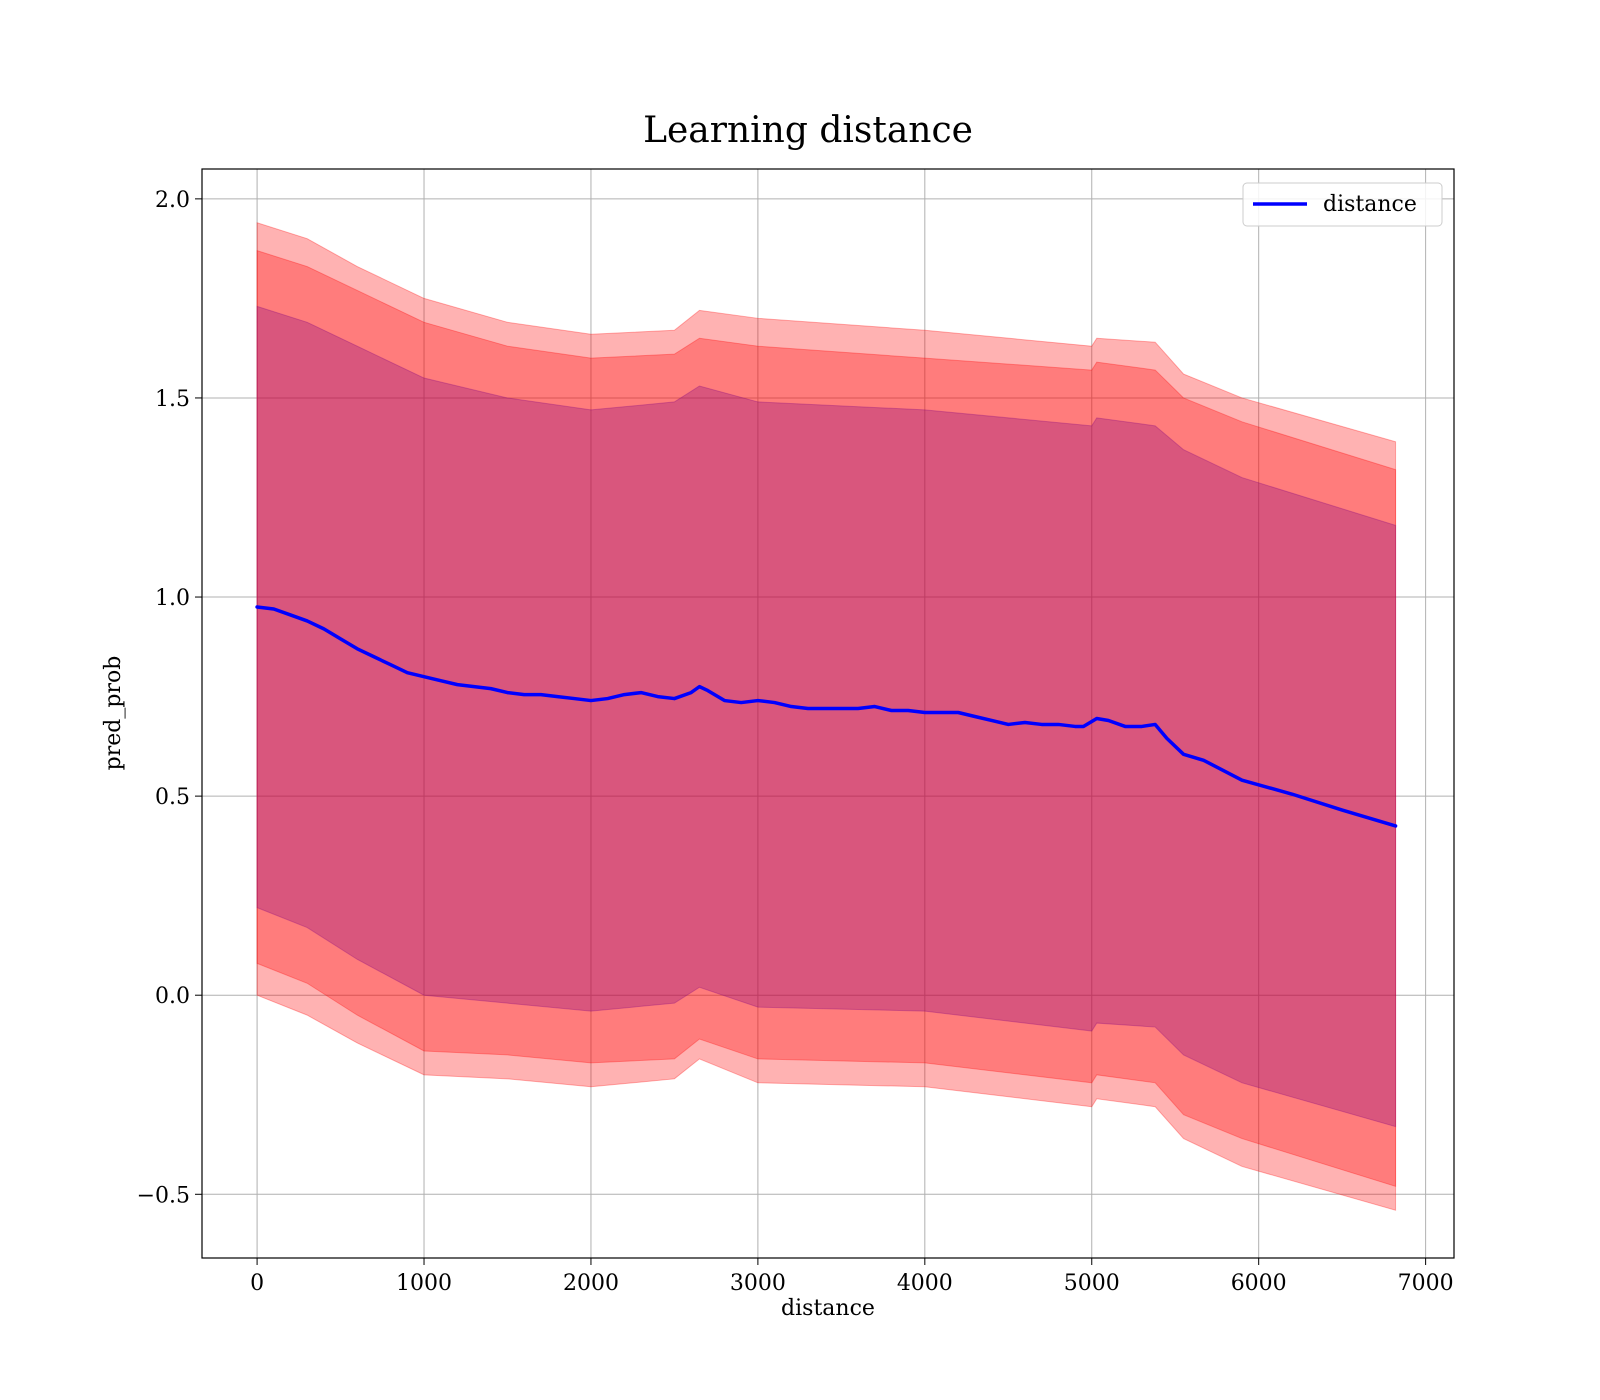 This screenshot has height=1400, width=1600. What do you see at coordinates (808, 130) in the screenshot?
I see `chart-title: Learning distance` at bounding box center [808, 130].